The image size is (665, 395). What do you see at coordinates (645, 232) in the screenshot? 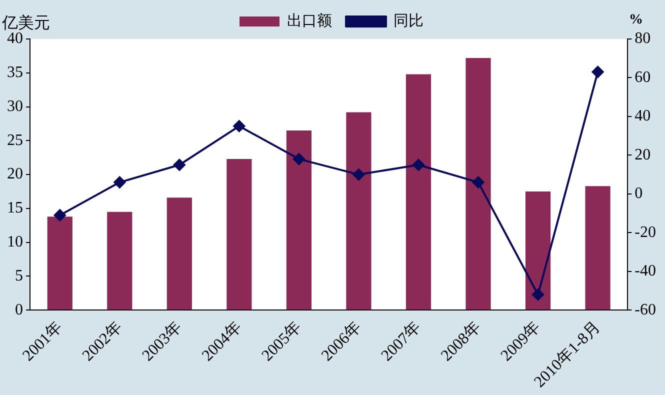
I see `y2-tick-label: -20` at bounding box center [645, 232].